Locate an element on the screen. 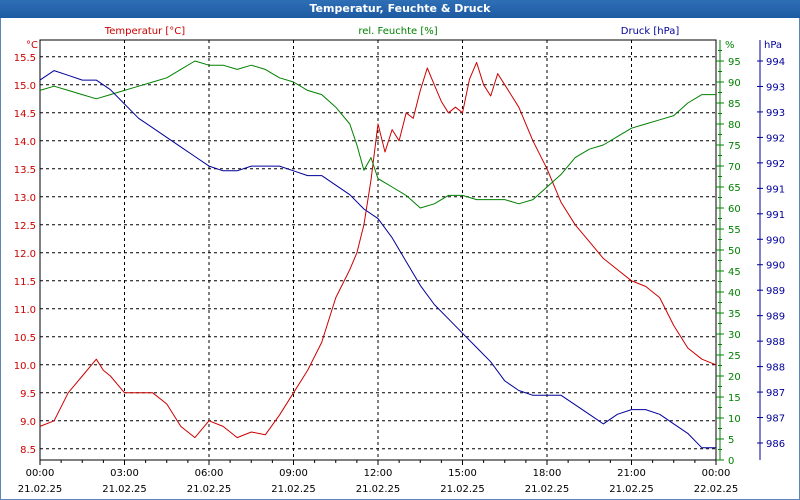  humidity-tick: 20 is located at coordinates (734, 377).